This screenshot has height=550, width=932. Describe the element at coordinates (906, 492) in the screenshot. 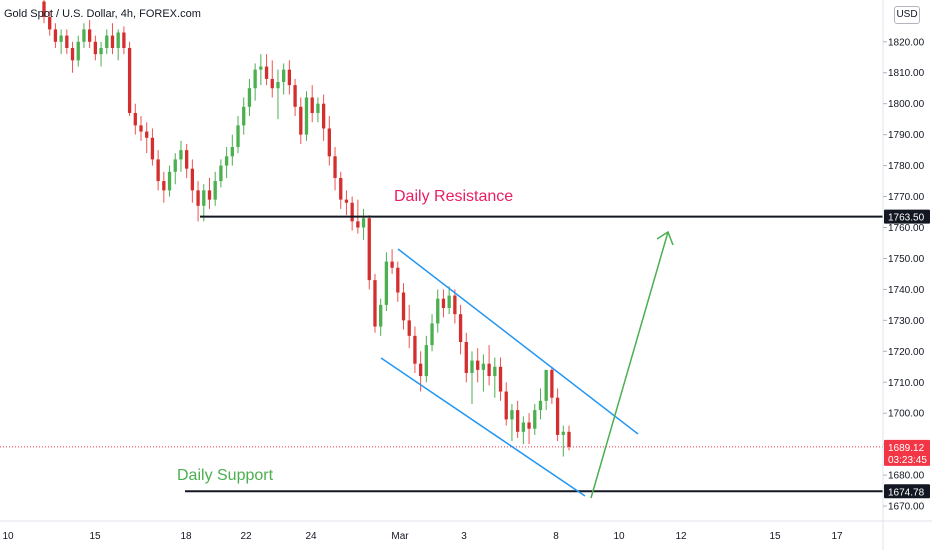

I see `support-price-tag-text: 1674.78` at that location.